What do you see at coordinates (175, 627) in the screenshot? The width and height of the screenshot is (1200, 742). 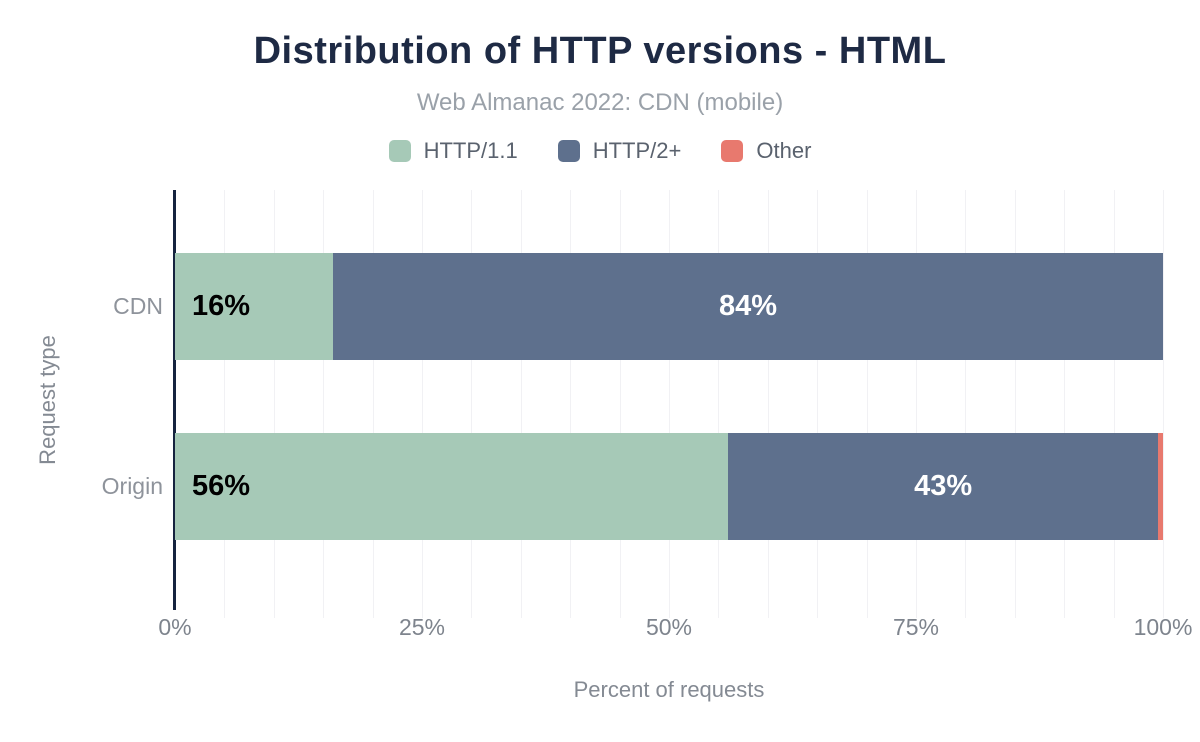 I see `x-tick-label-0: 0%` at bounding box center [175, 627].